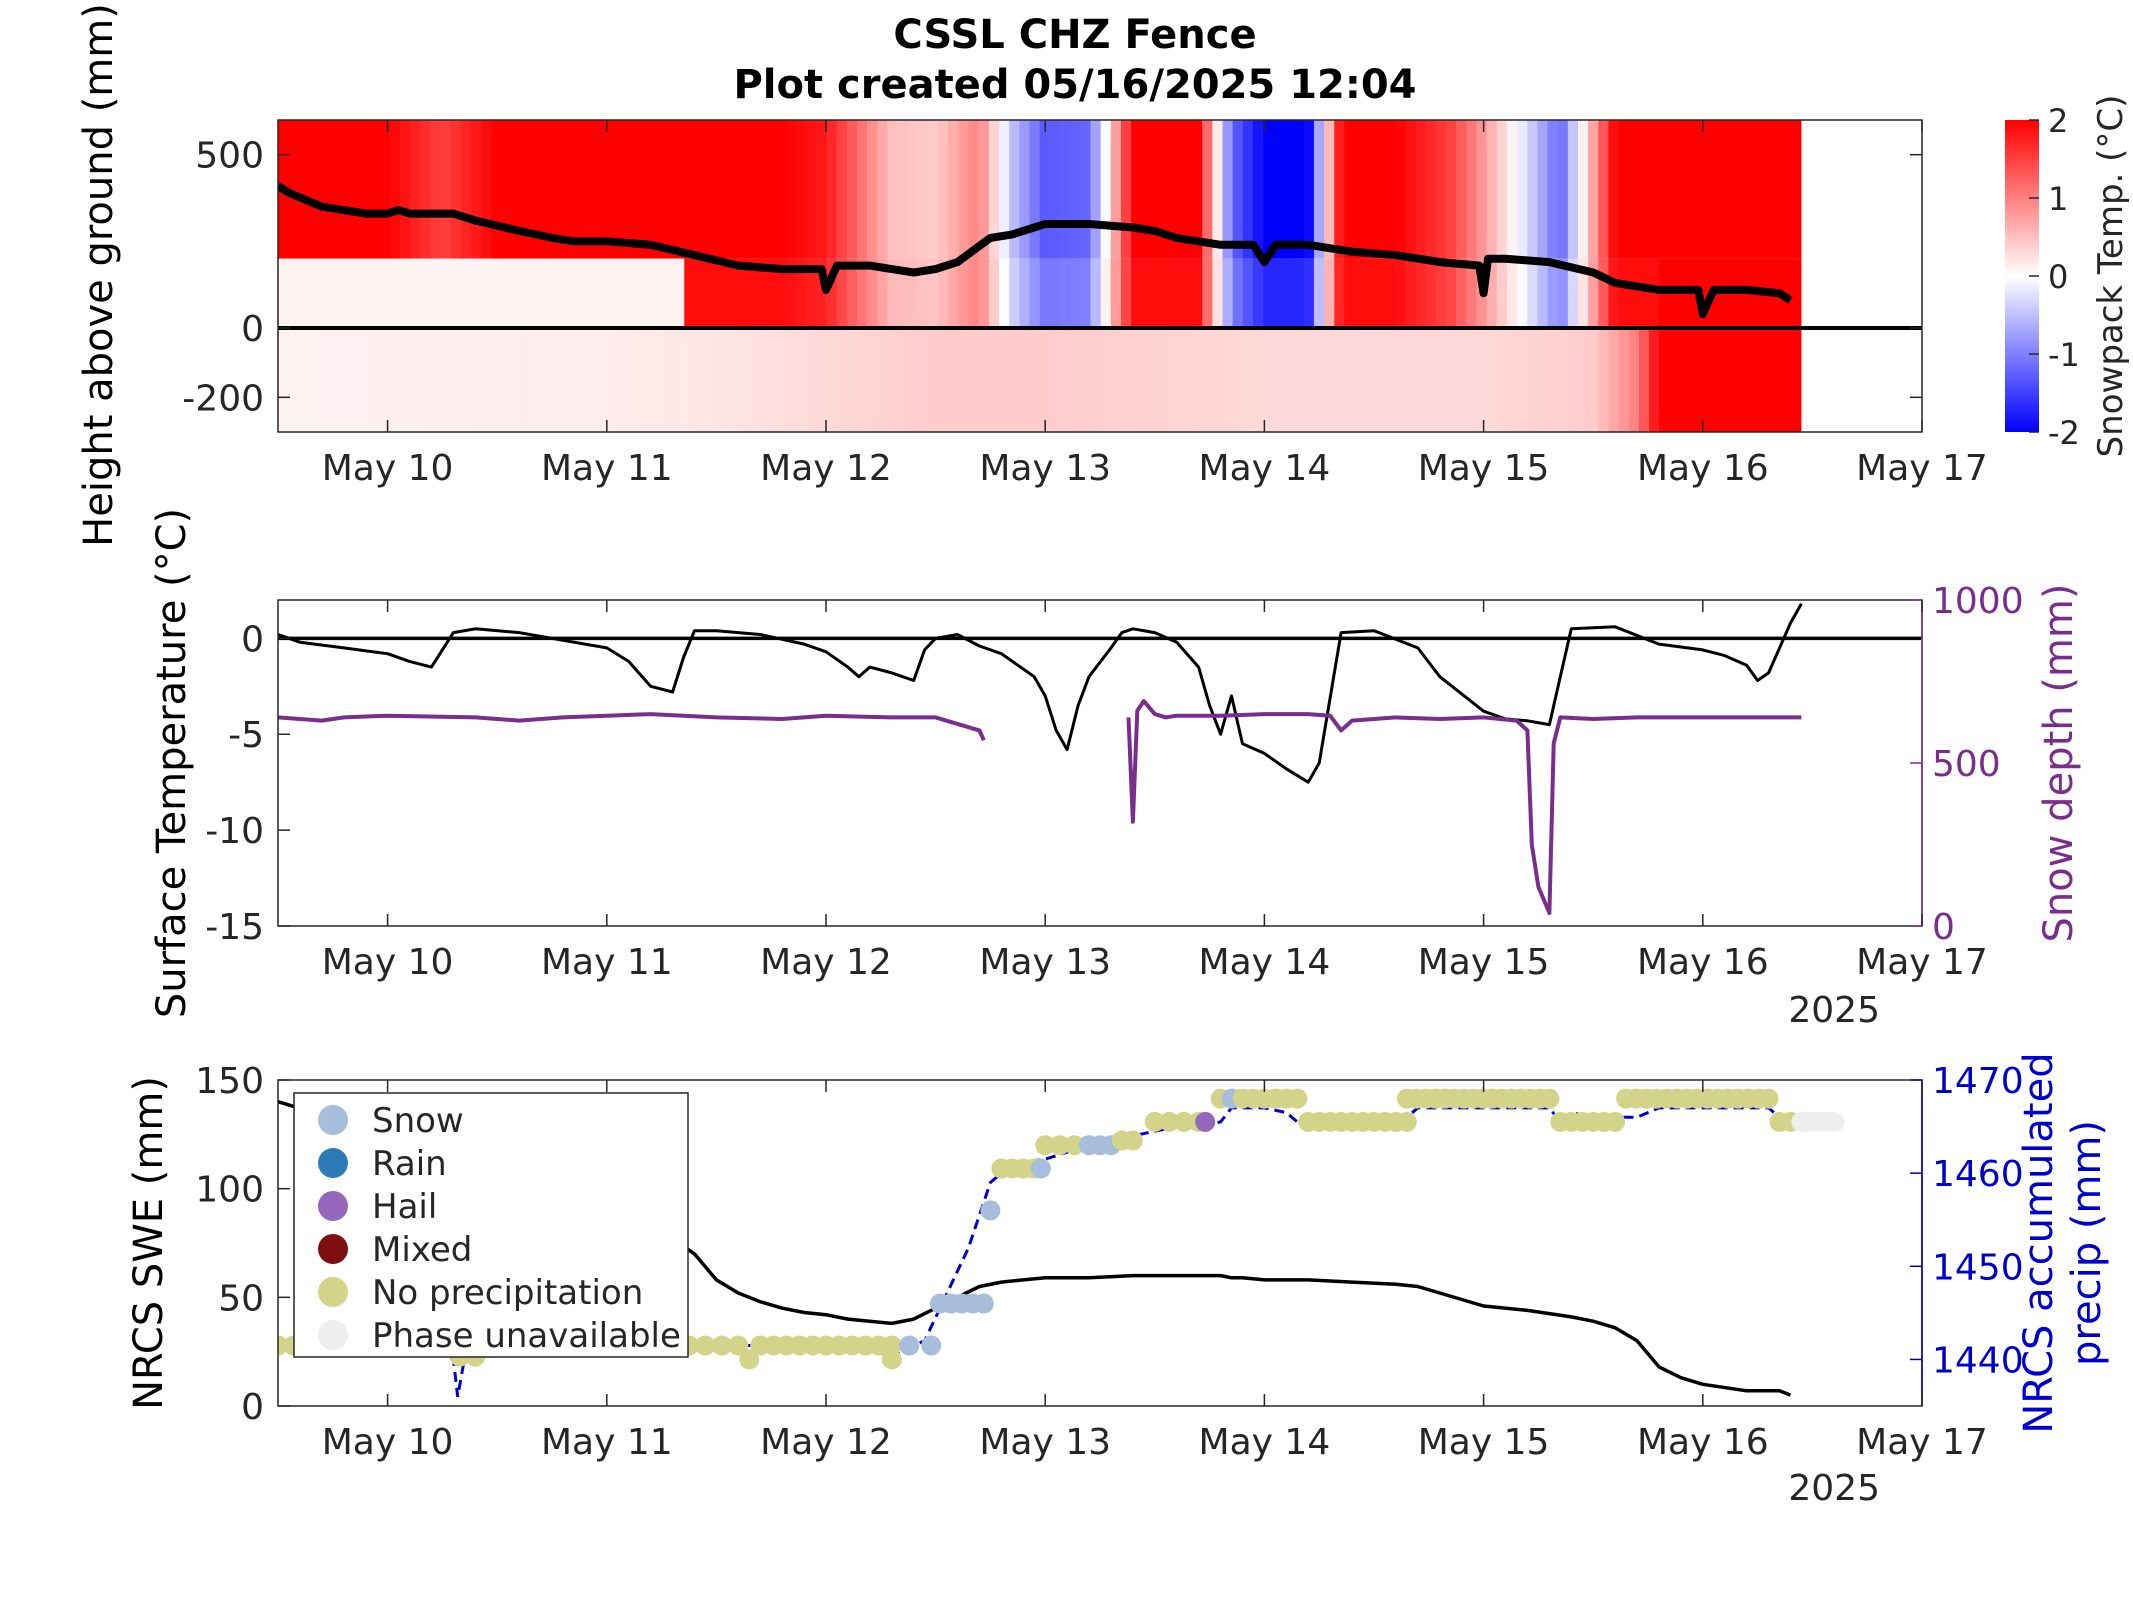  I want to click on y2tick-label: 1460, so click(1978, 1174).